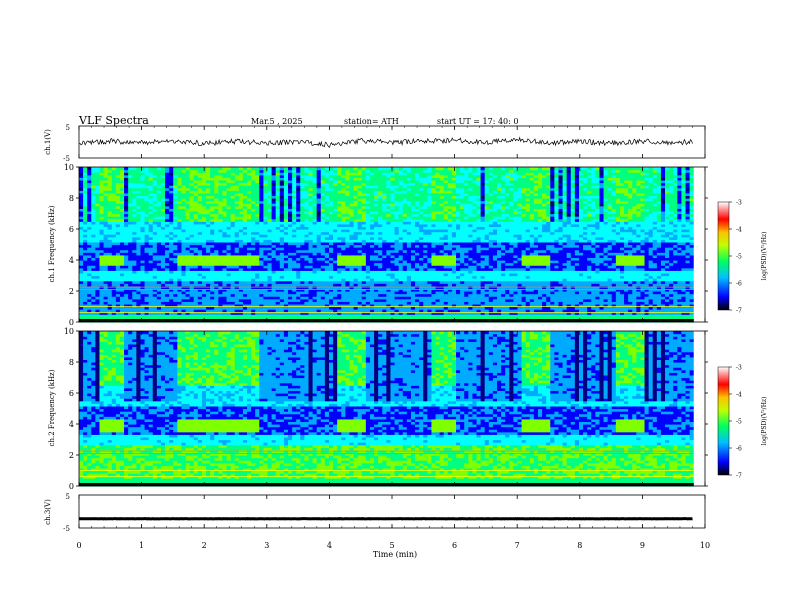 The image size is (792, 612). I want to click on station-label: station= ATH, so click(371, 121).